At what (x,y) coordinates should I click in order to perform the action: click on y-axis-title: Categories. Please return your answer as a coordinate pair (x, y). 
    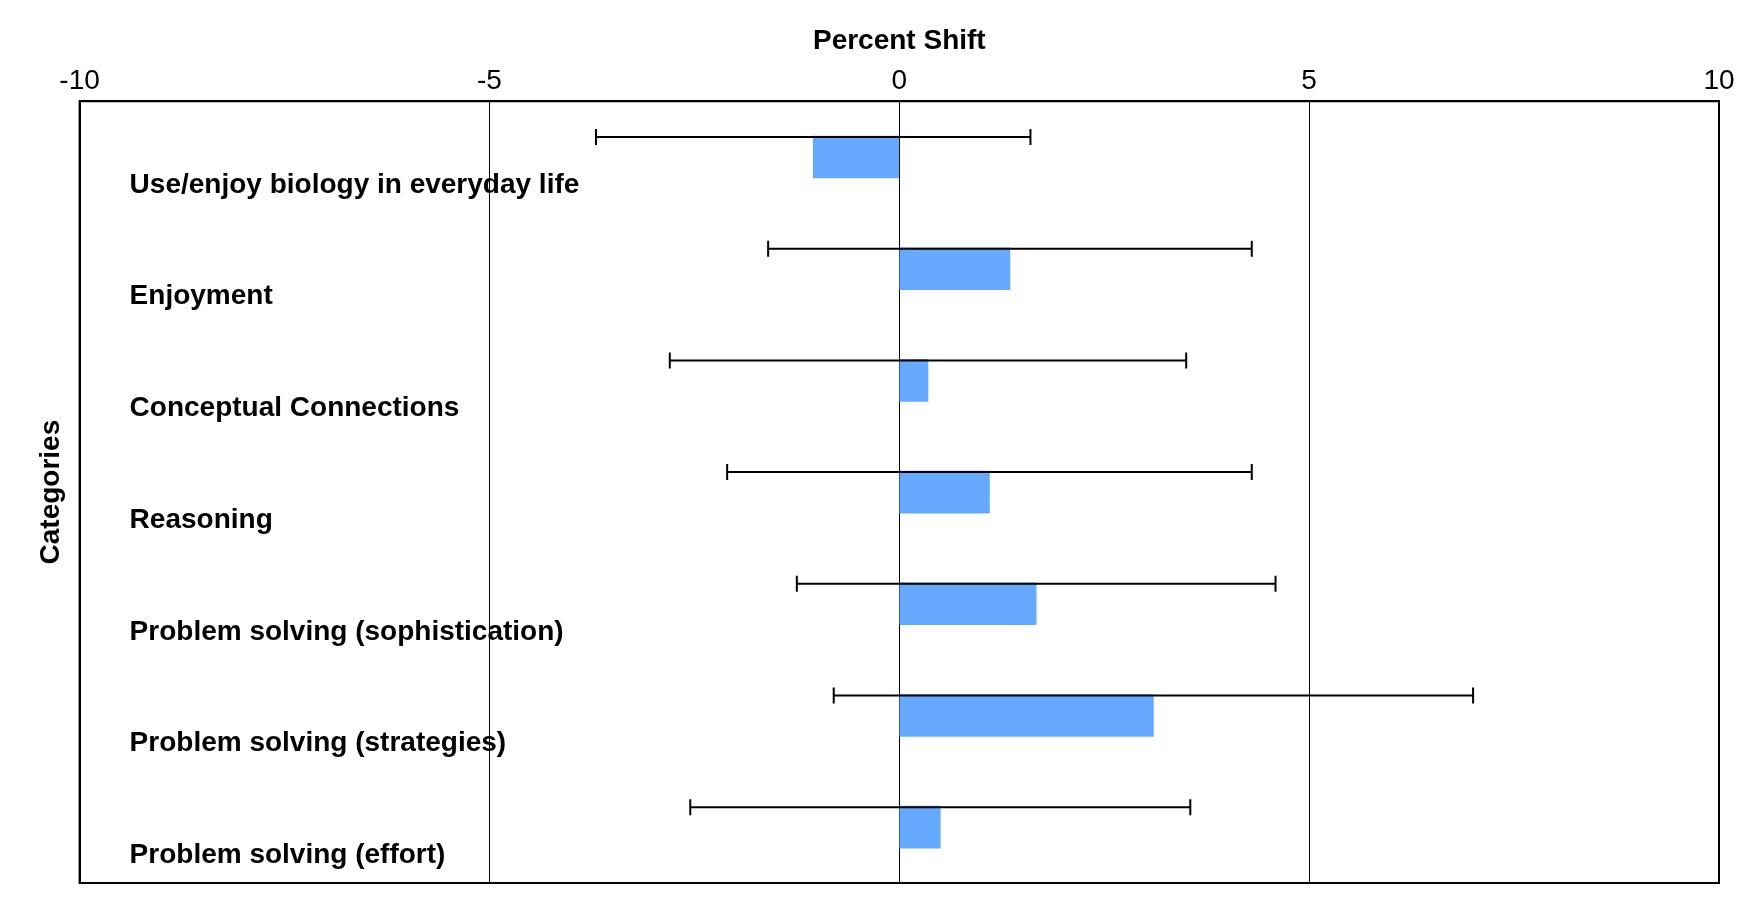
    Looking at the image, I should click on (49, 492).